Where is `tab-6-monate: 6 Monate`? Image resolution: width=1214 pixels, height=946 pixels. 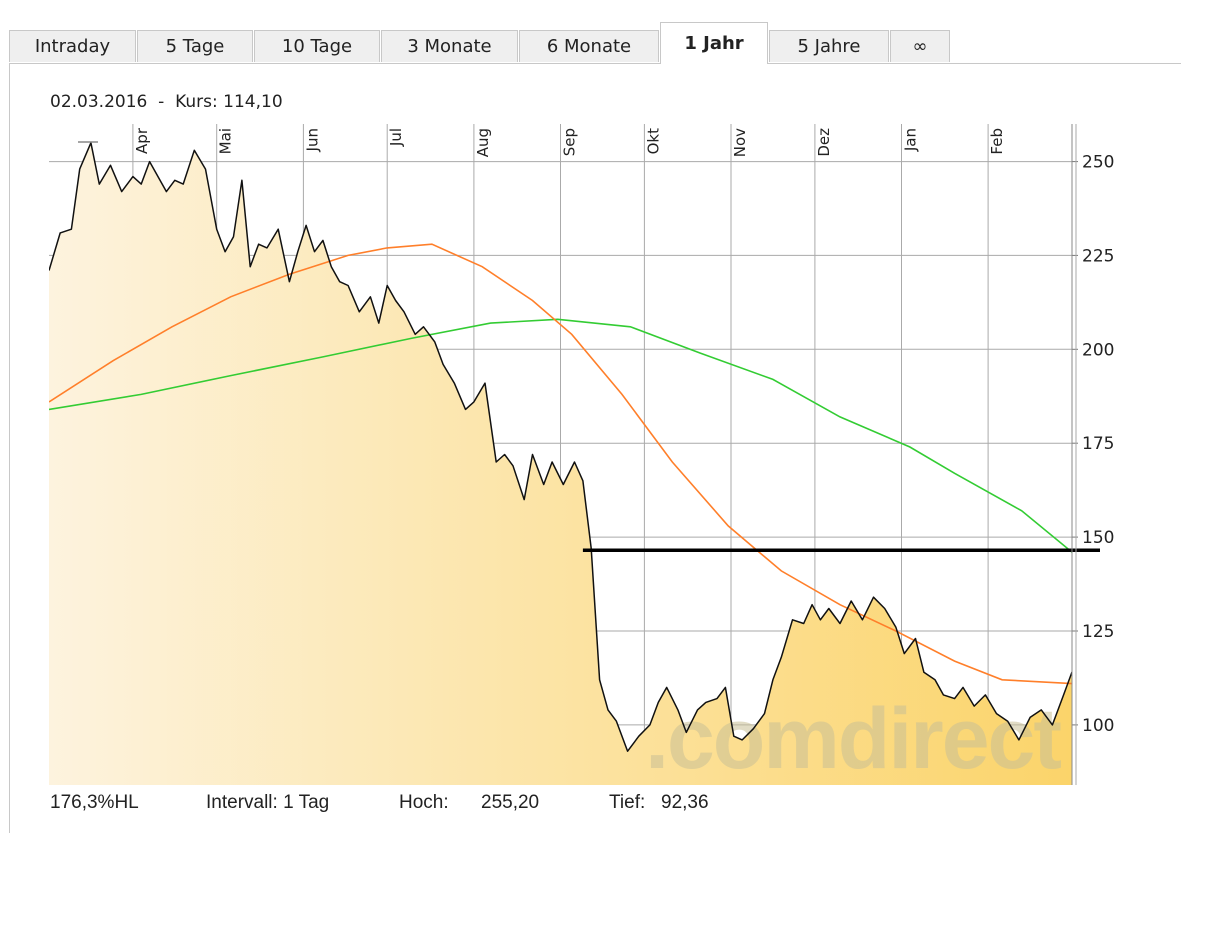
tab-6-monate: 6 Monate is located at coordinates (589, 46).